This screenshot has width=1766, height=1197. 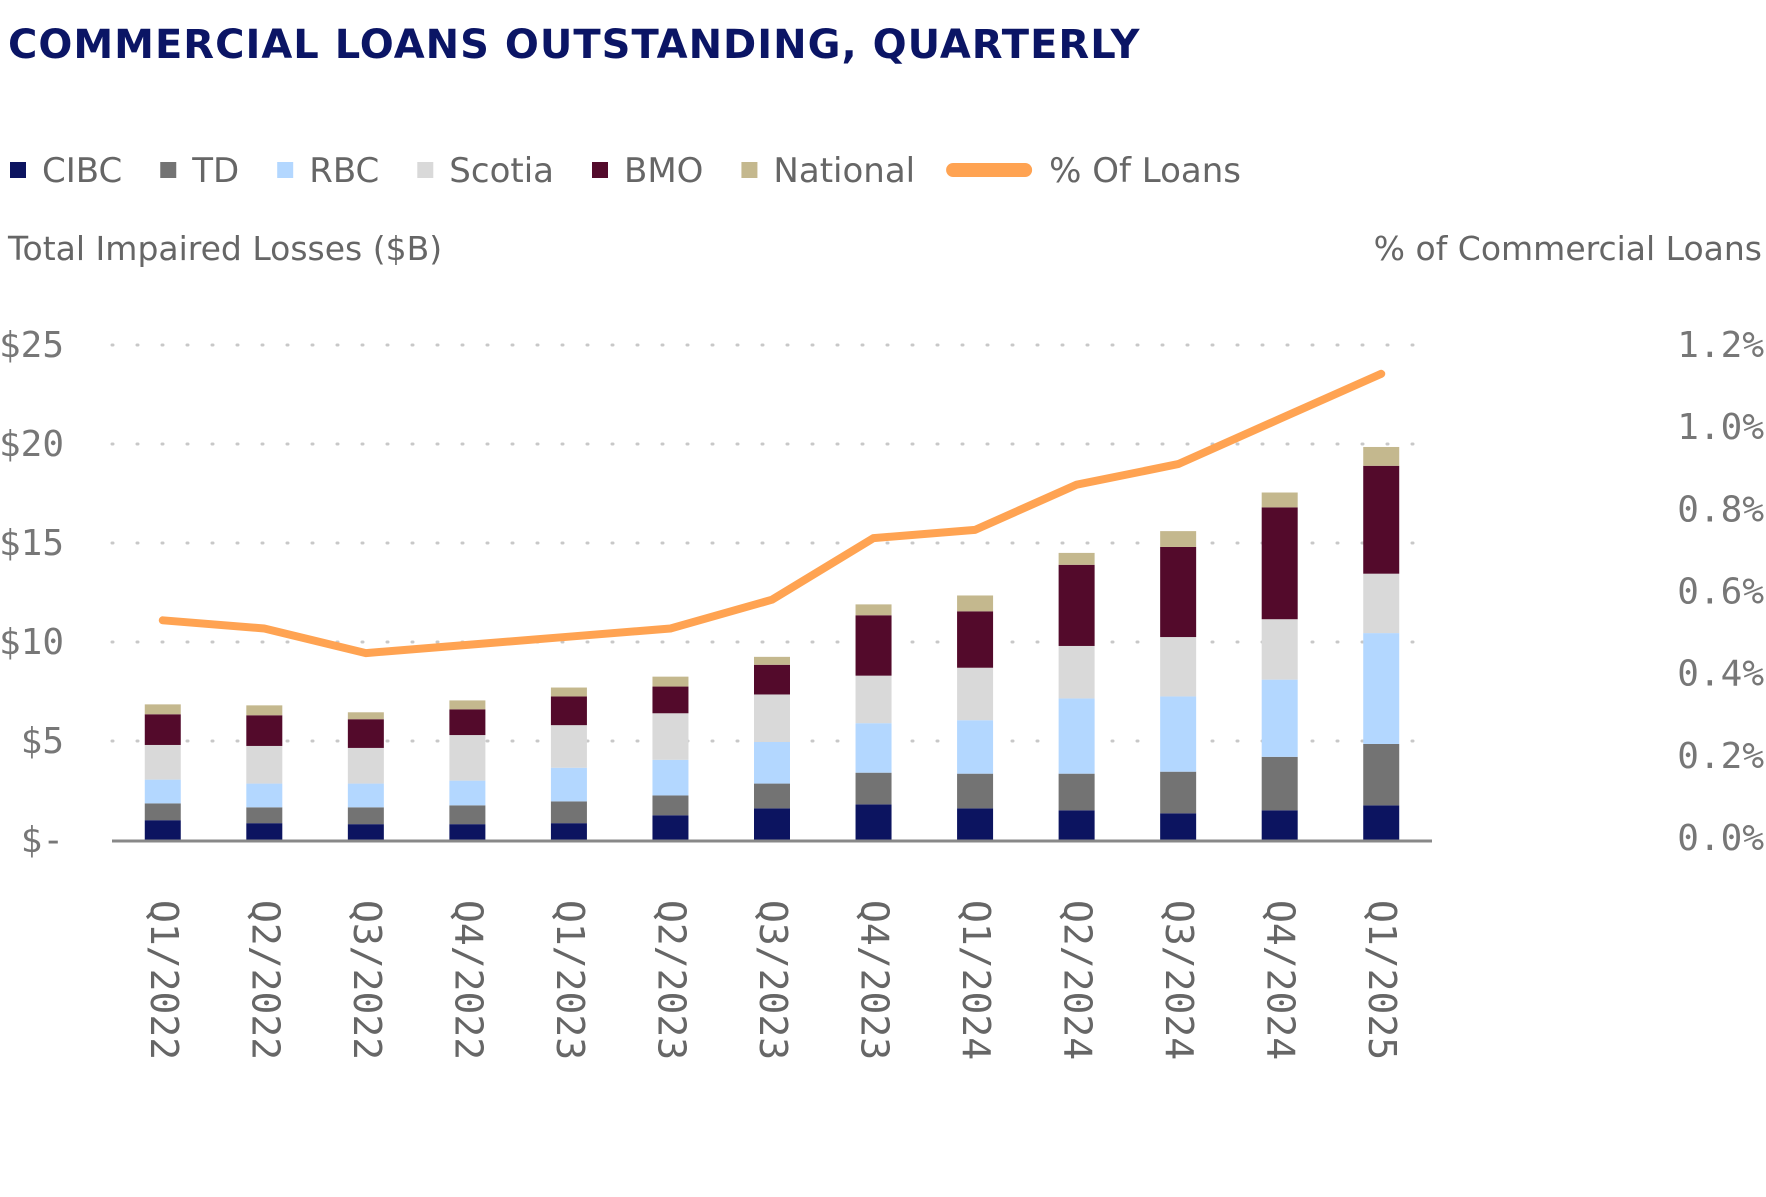 I want to click on bar-td-q1-2022, so click(x=162, y=812).